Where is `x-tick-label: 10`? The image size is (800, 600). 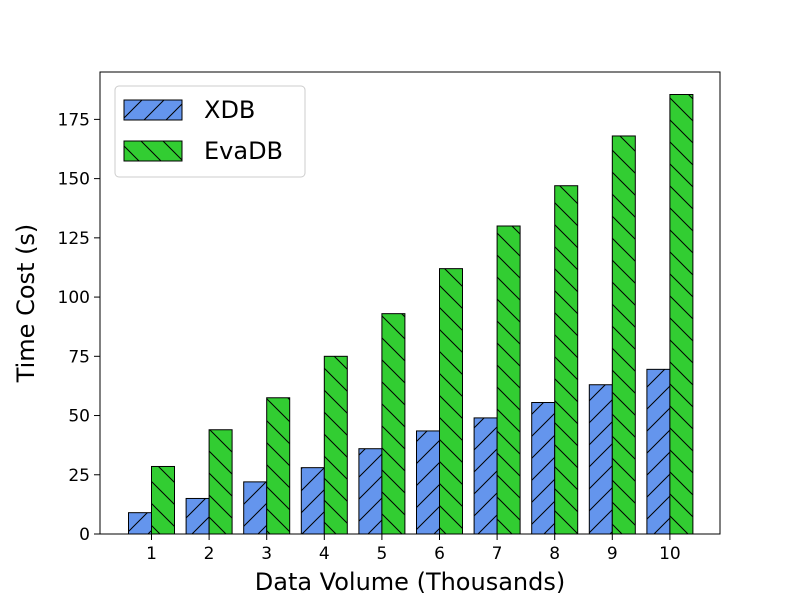 x-tick-label: 10 is located at coordinates (670, 554).